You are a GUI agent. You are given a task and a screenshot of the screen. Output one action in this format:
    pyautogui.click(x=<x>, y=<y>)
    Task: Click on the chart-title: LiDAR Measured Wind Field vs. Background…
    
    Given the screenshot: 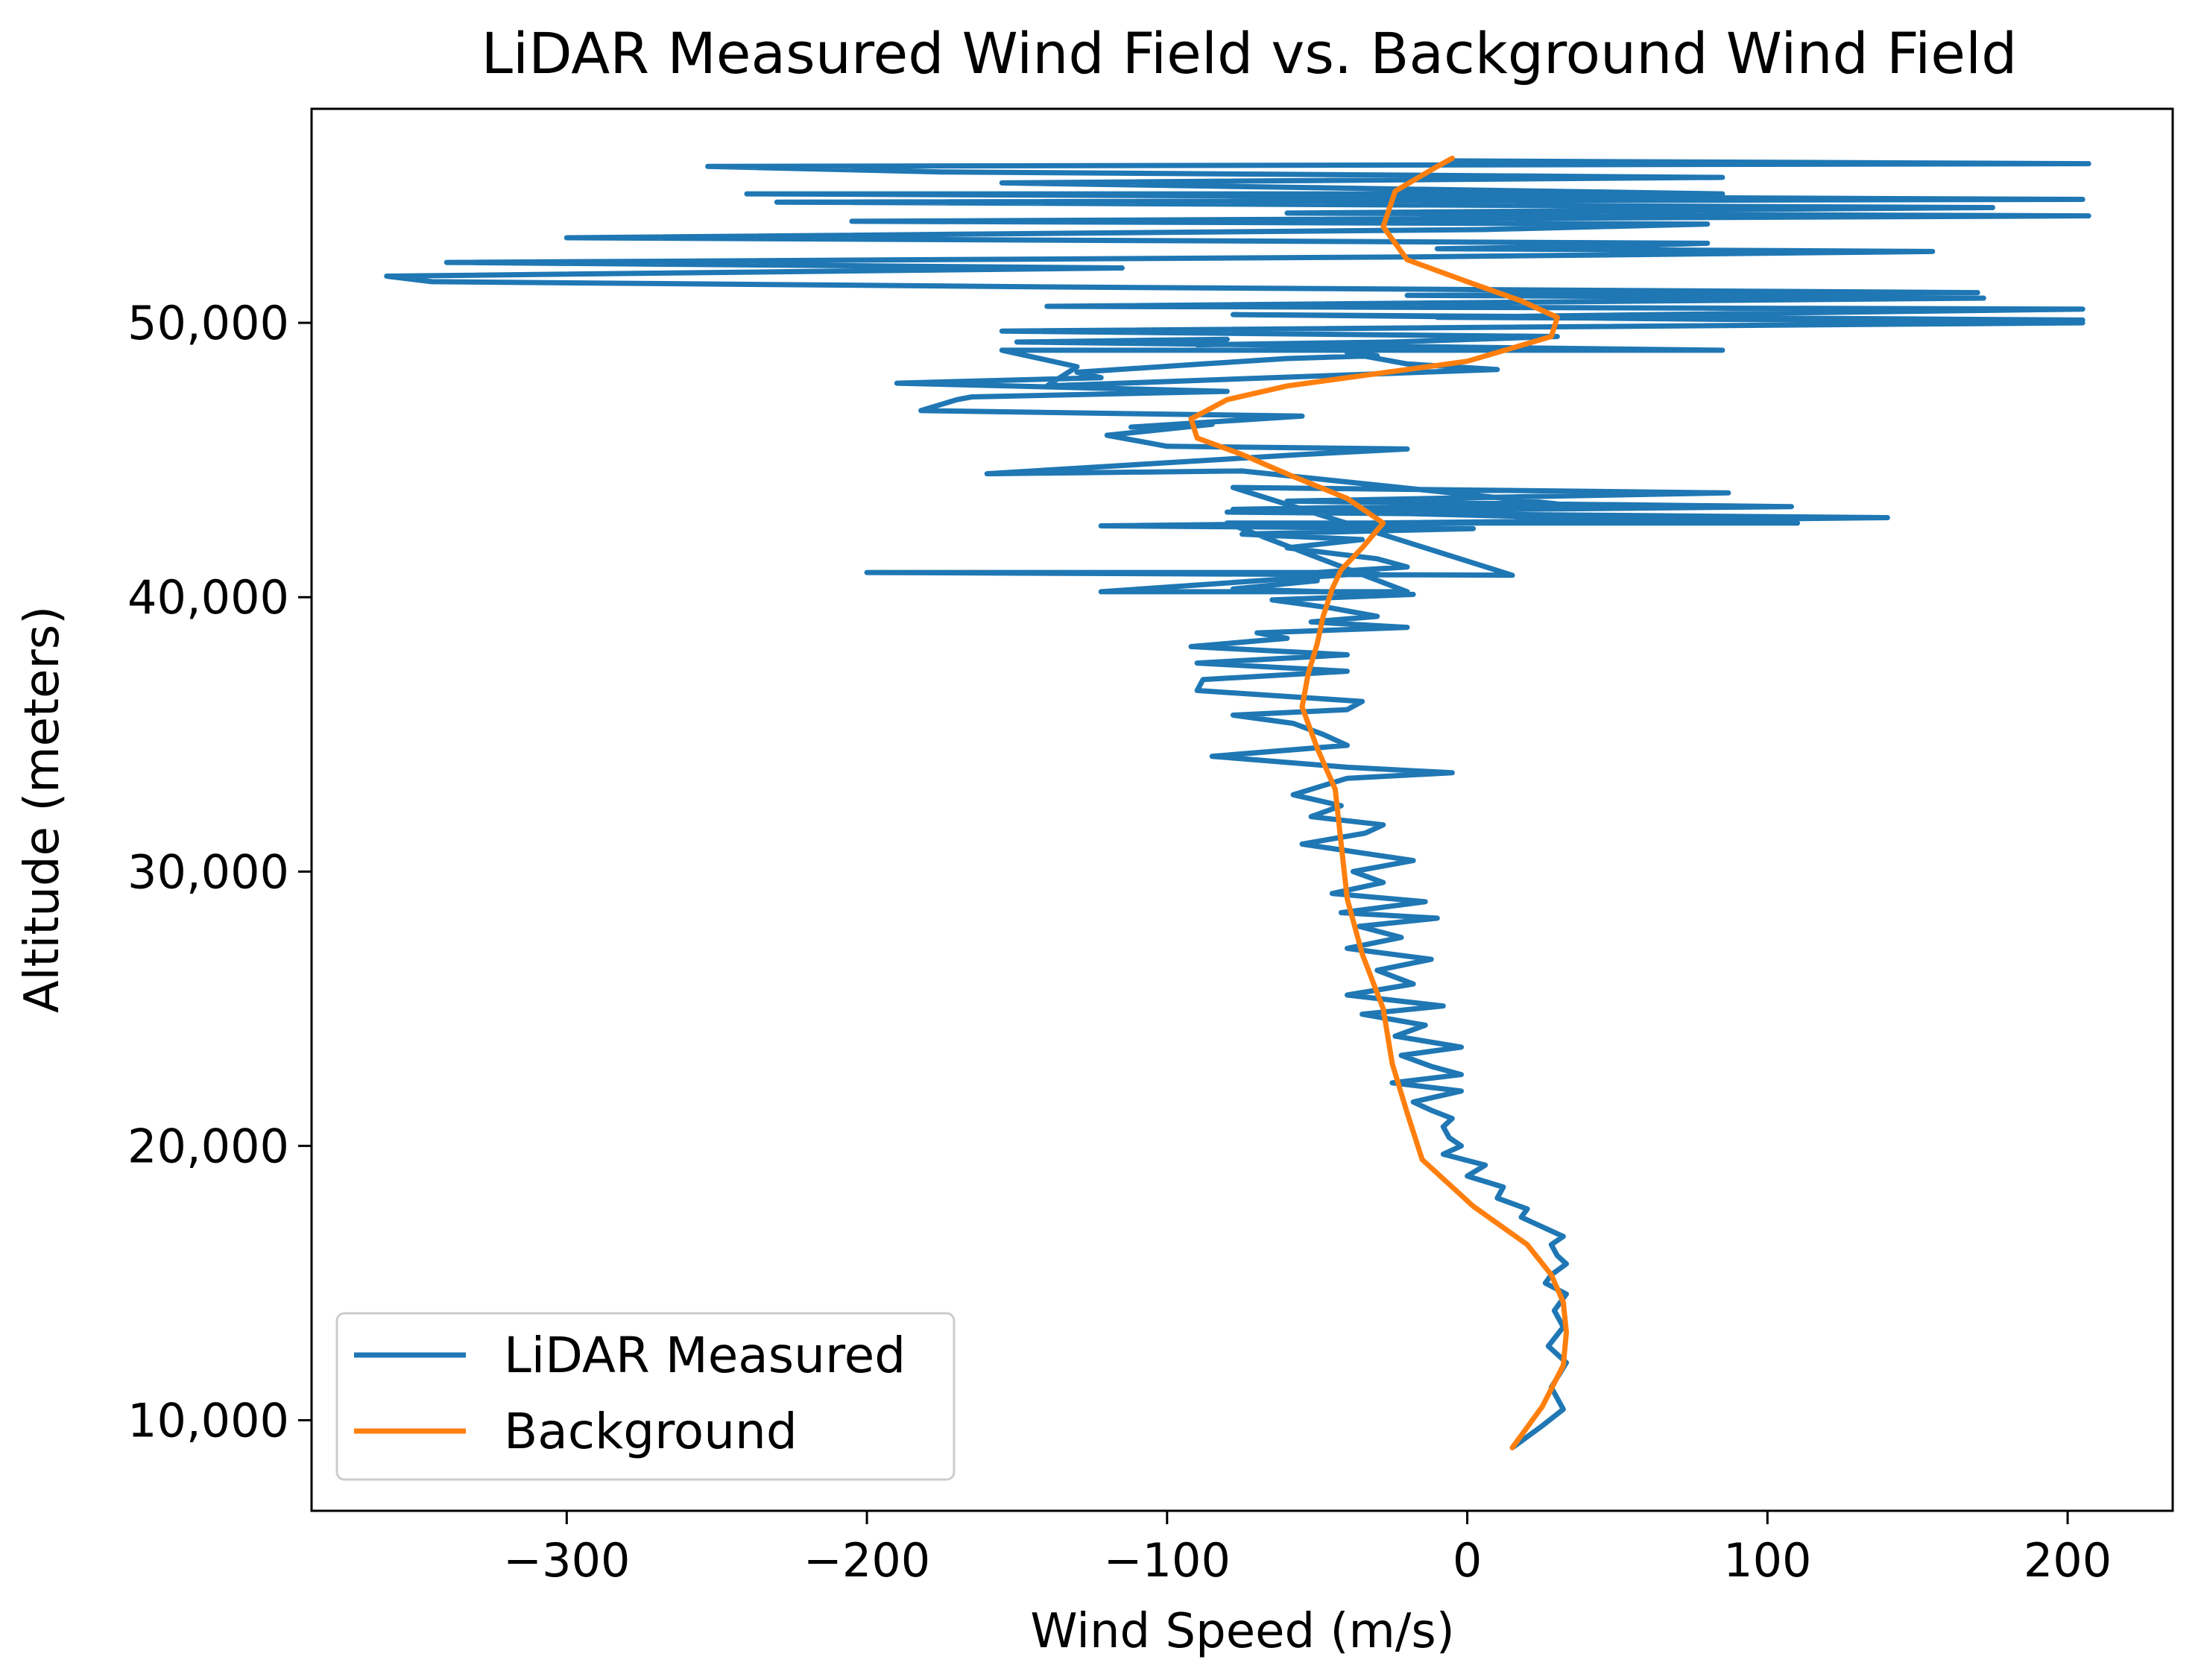 What is the action you would take?
    pyautogui.click(x=1249, y=53)
    